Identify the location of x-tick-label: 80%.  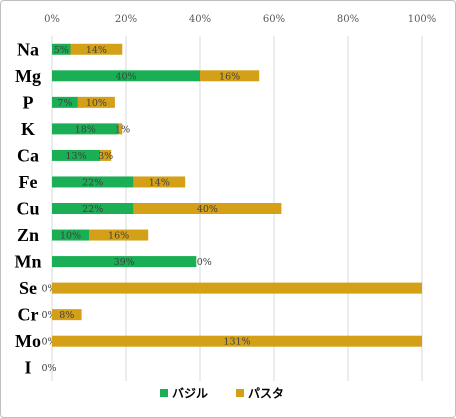
(348, 19).